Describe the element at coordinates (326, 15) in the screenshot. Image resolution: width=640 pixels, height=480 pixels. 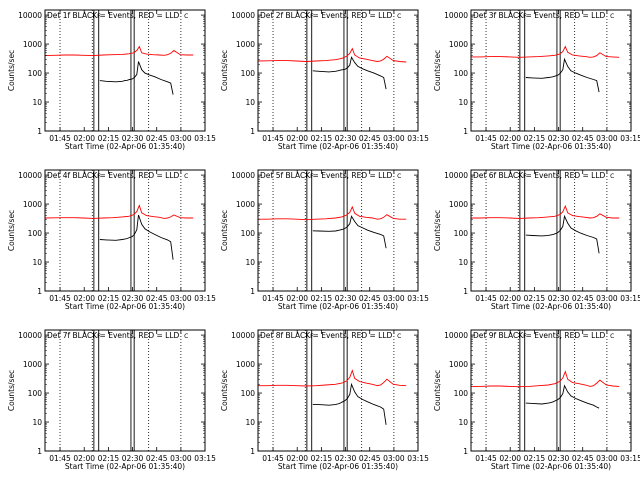
I see `panel-title: Det 2f BLACK = Events, RED = LLD` at that location.